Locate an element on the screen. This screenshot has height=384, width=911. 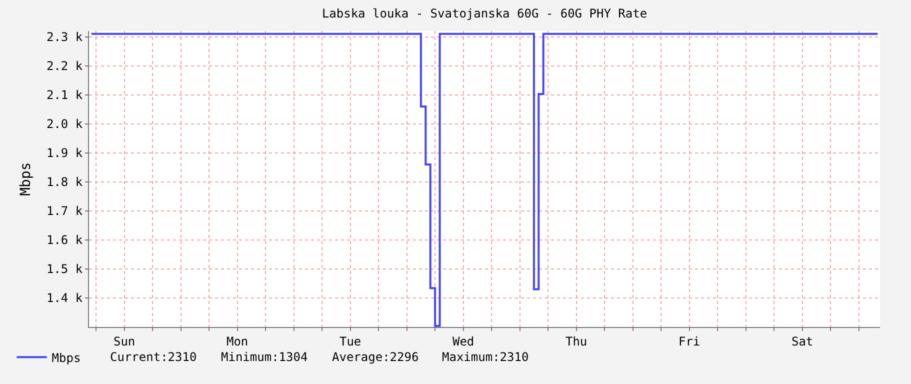
y-axis-title: Mbps is located at coordinates (26, 179).